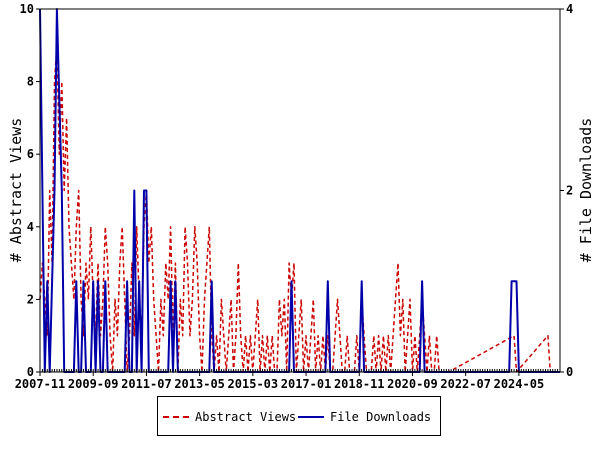 Image resolution: width=600 pixels, height=450 pixels. I want to click on y-axis-left-title: # Abstract Views, so click(16, 190).